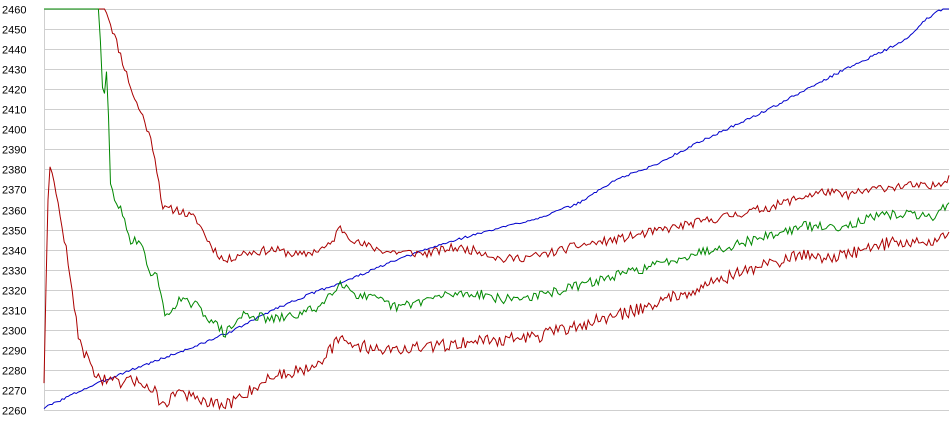 This screenshot has height=435, width=950. I want to click on y-tick-label: 2440, so click(14, 51).